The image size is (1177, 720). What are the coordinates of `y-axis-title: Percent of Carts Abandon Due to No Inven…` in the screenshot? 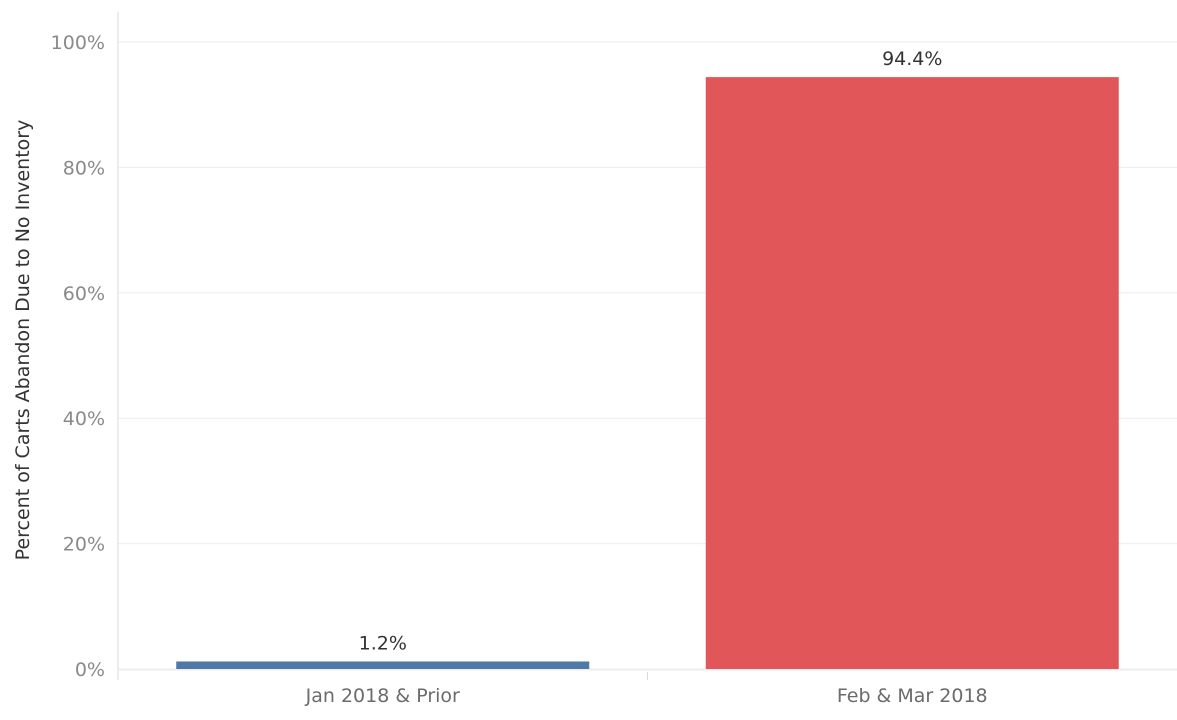 It's located at (23, 340).